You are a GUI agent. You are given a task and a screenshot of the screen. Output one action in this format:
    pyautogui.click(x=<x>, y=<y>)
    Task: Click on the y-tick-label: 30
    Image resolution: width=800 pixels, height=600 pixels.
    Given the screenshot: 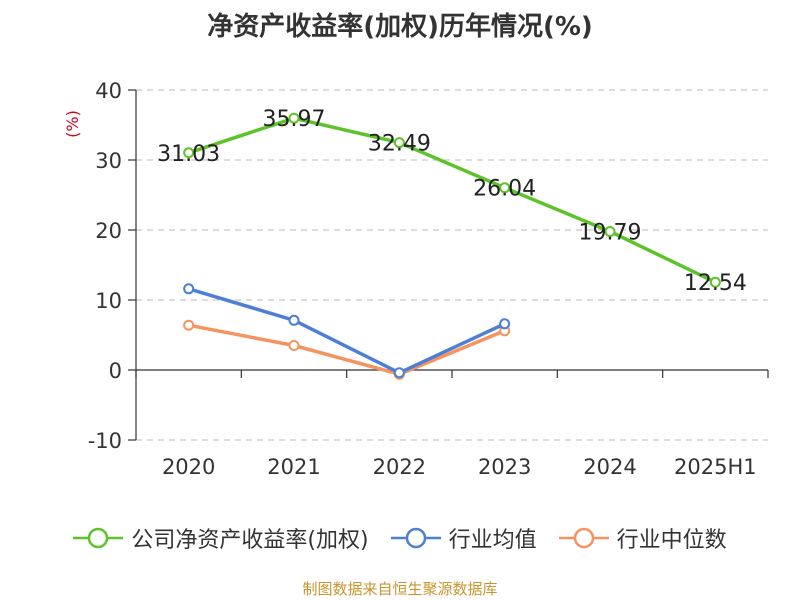 What is the action you would take?
    pyautogui.click(x=108, y=161)
    